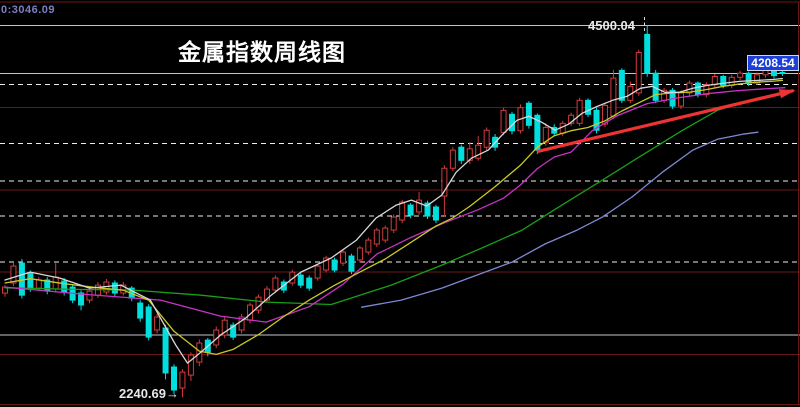  I want to click on high-marker-tick, so click(644, 24).